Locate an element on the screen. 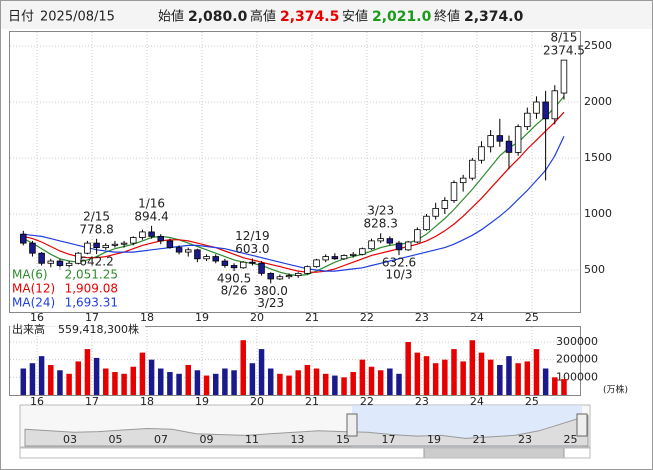  annotation-date: 10/3 is located at coordinates (399, 275).